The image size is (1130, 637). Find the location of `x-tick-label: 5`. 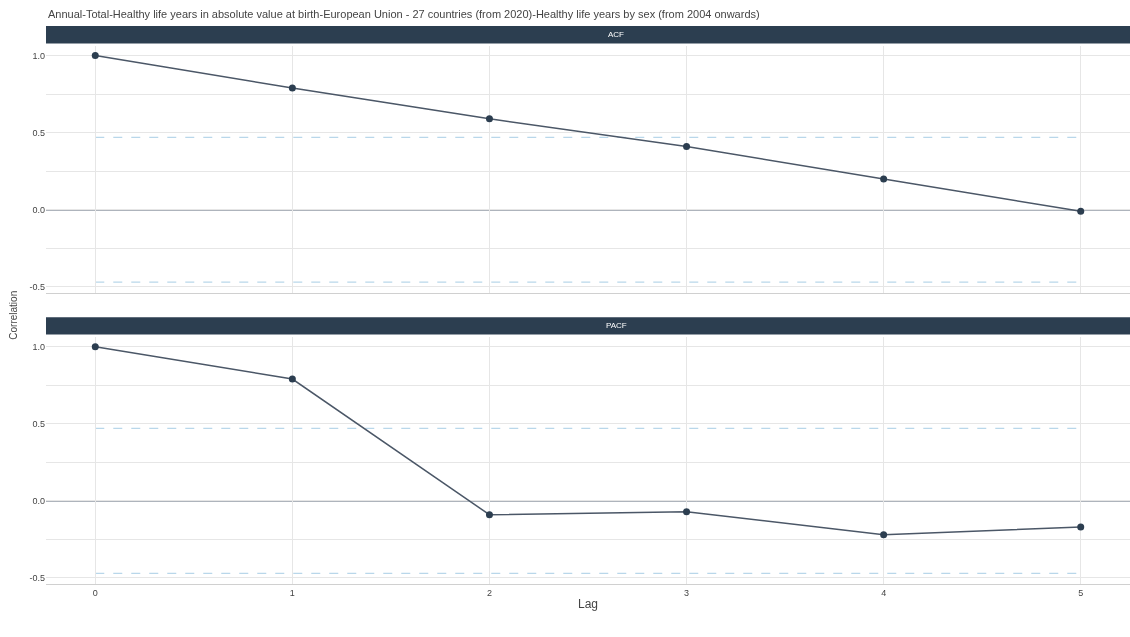

x-tick-label: 5 is located at coordinates (1081, 592).